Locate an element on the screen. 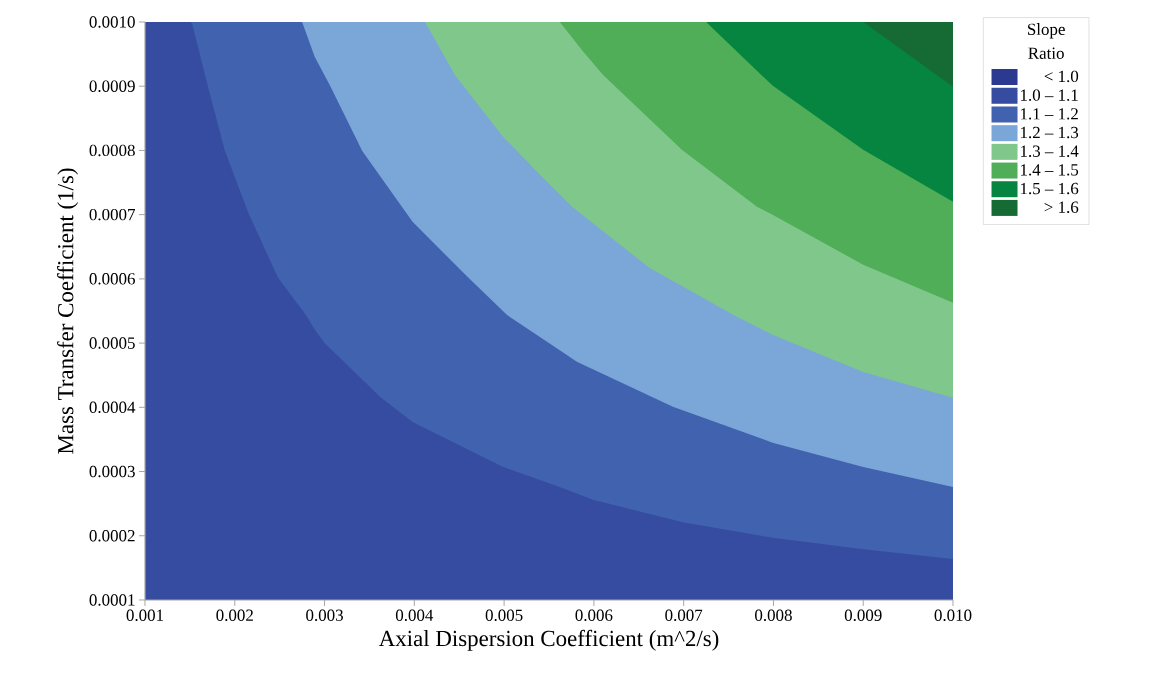  y-tick-label: 0.0001 is located at coordinates (112, 600).